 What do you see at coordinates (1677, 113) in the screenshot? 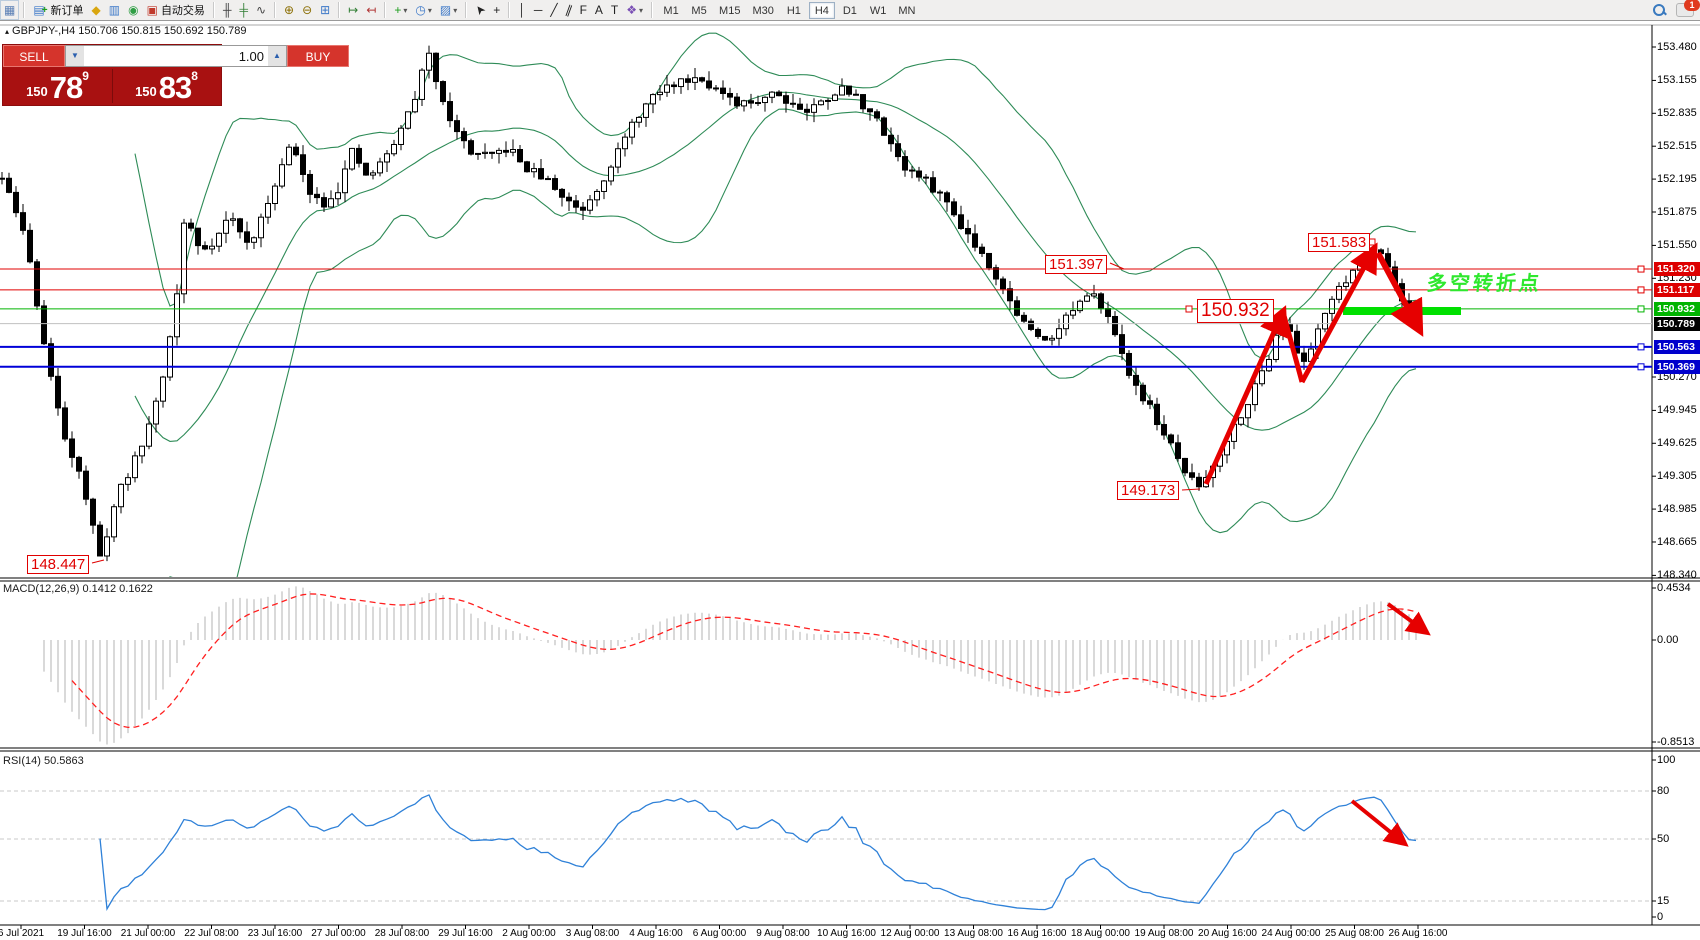
I see `price-axis-label: 152.835` at bounding box center [1677, 113].